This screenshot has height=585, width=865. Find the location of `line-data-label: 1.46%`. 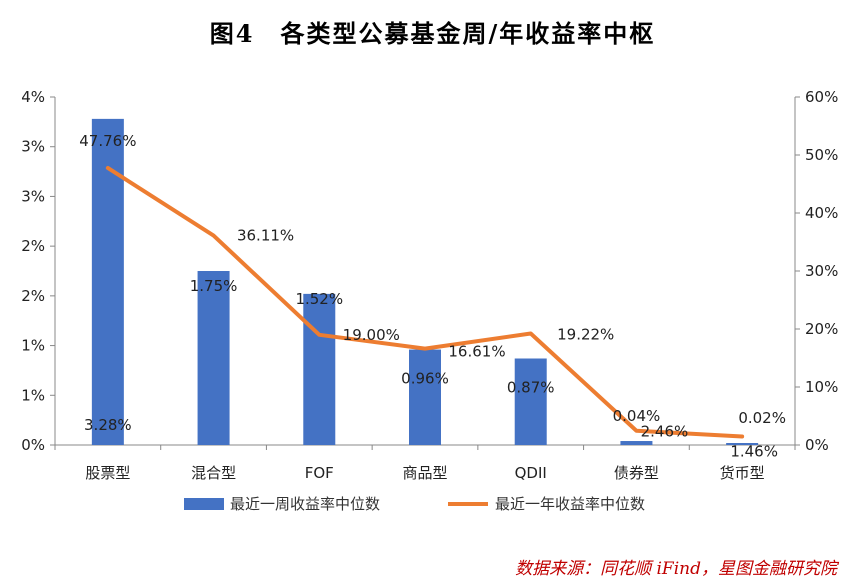

line-data-label: 1.46% is located at coordinates (754, 452).